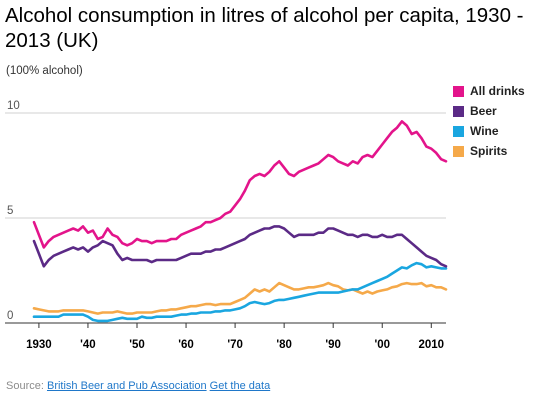 The image size is (552, 400). What do you see at coordinates (382, 345) in the screenshot?
I see `x-tick-label: '00` at bounding box center [382, 345].